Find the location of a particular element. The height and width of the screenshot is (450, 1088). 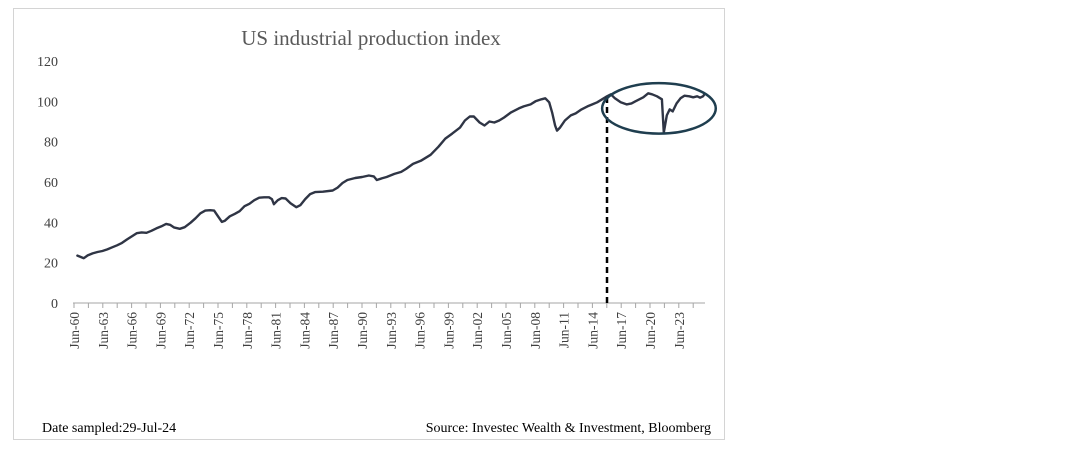

y-tick-label: 100 is located at coordinates (47, 102).